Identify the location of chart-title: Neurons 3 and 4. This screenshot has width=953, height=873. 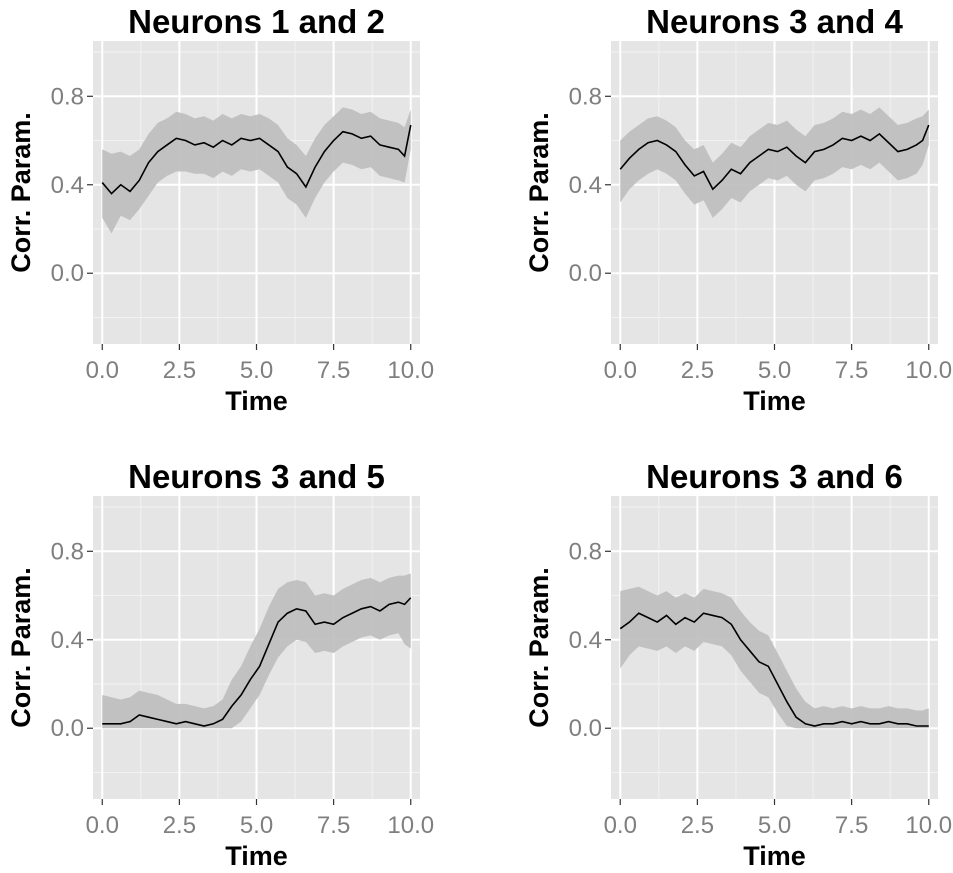
(774, 21).